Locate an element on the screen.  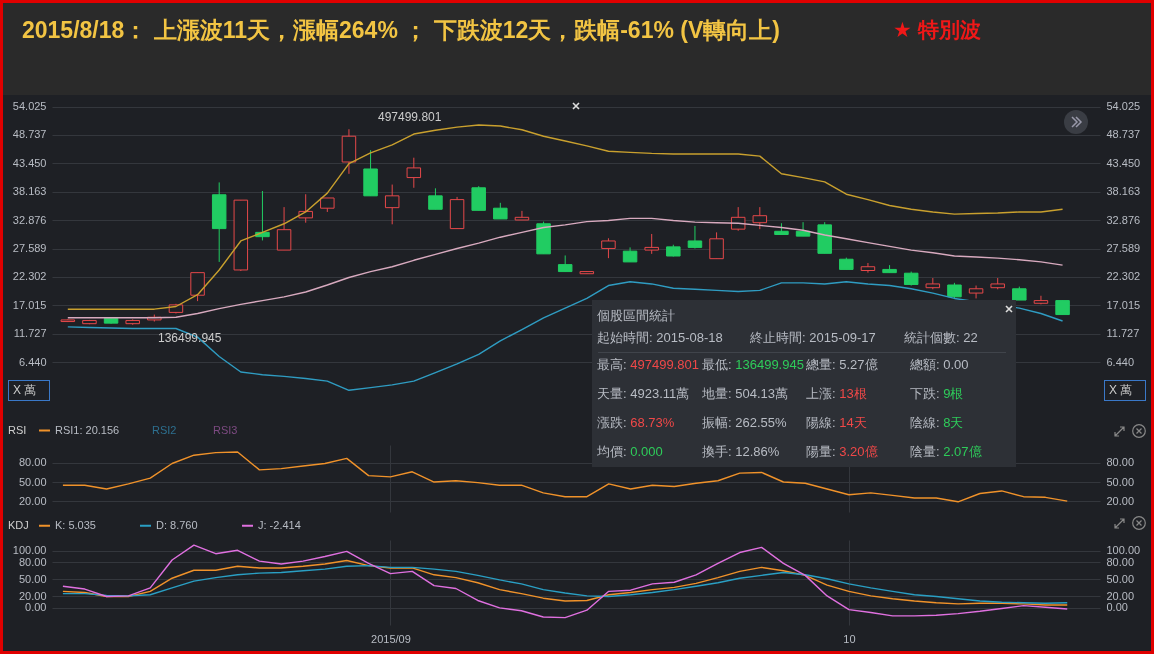
annotation: 漲跌: 68.73% is located at coordinates (636, 423).